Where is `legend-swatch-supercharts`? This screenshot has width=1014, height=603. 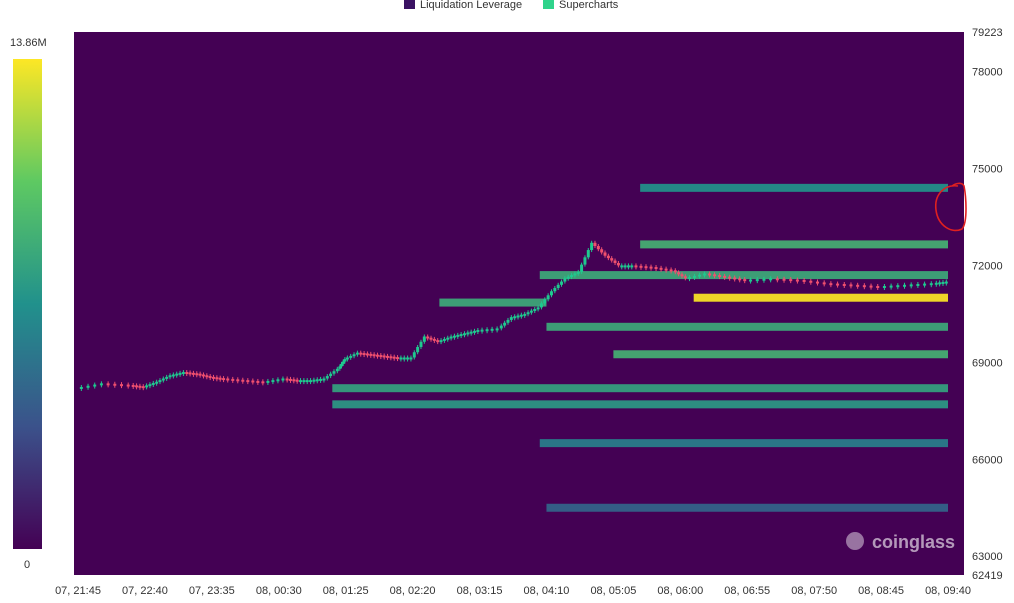
legend-swatch-supercharts is located at coordinates (548, 4).